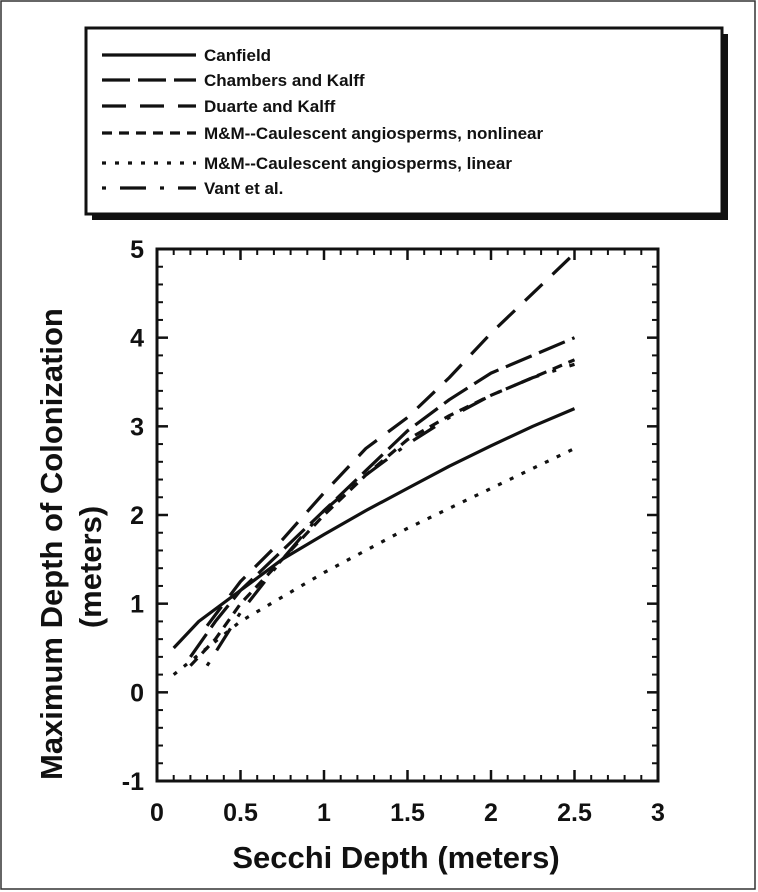 This screenshot has height=892, width=758. I want to click on legend-label-3: M&M--Caulescent angiosperms, nonlinear, so click(373, 133).